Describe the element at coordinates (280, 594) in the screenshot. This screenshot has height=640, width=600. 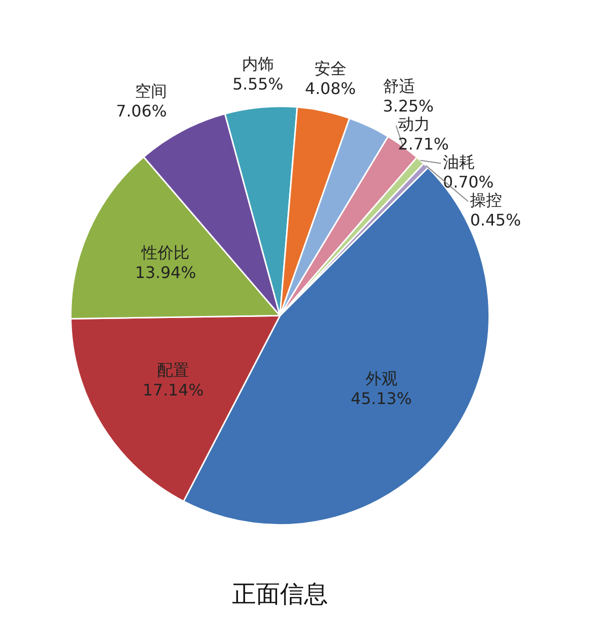
I see `text: 正面信息` at that location.